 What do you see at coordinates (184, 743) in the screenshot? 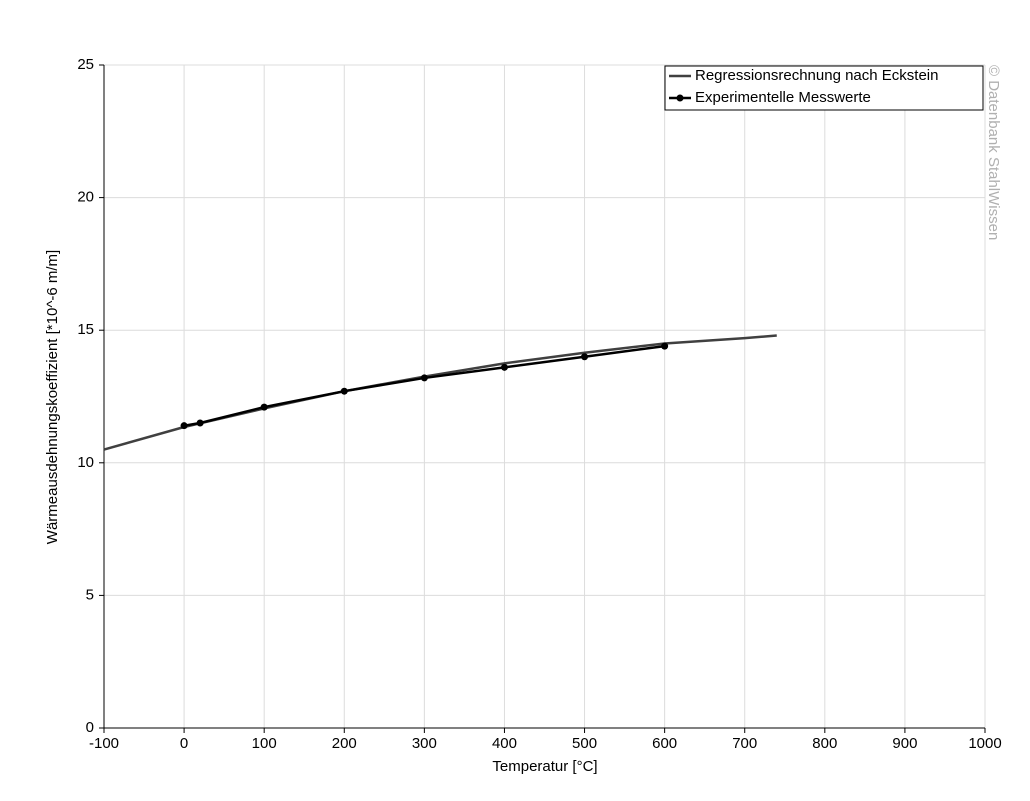
I see `x-tick-label: 0` at bounding box center [184, 743].